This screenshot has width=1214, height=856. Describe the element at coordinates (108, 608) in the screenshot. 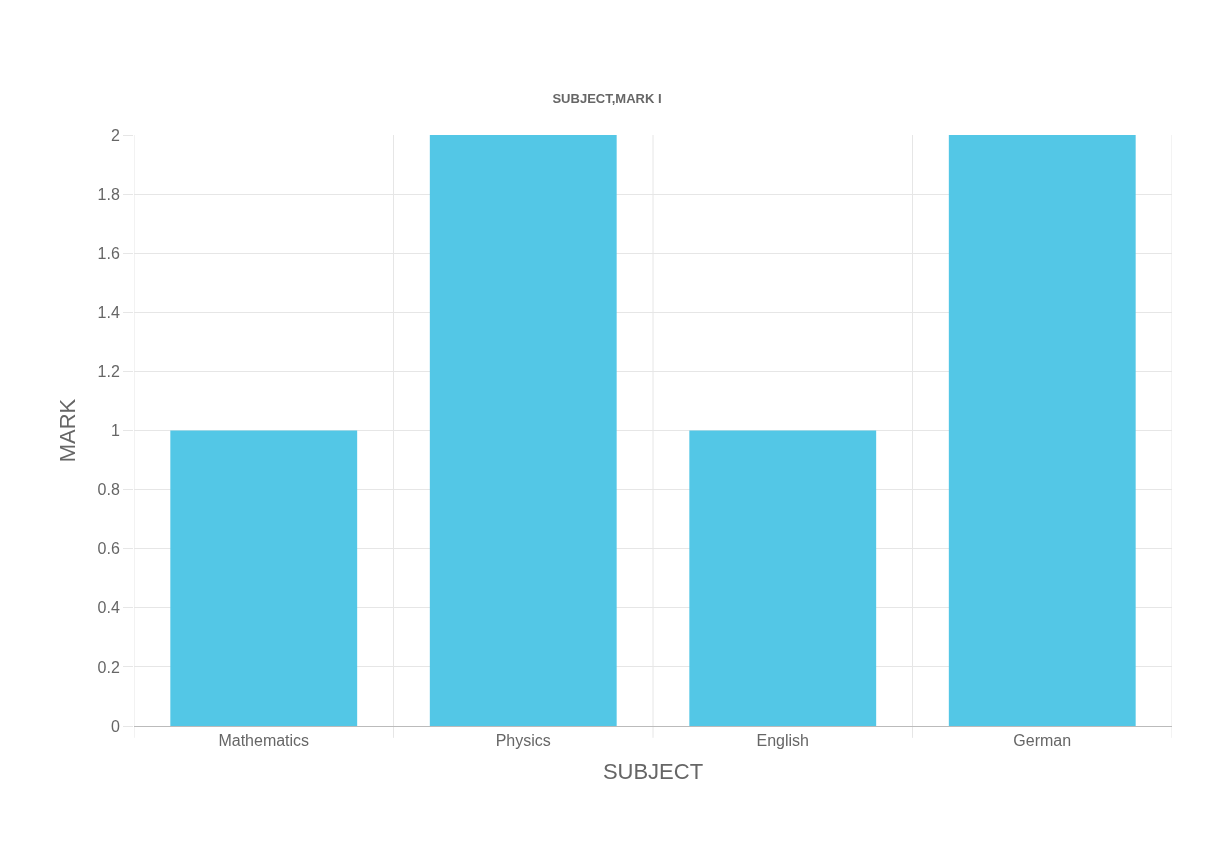

I see `y-tick-label: 0.4` at that location.